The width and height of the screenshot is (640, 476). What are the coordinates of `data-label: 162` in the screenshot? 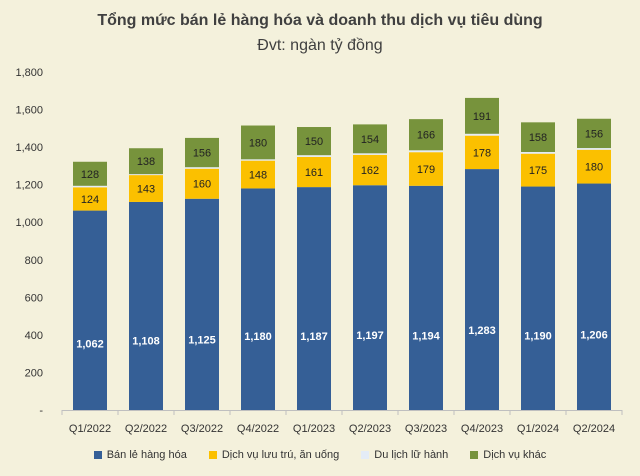 It's located at (370, 171).